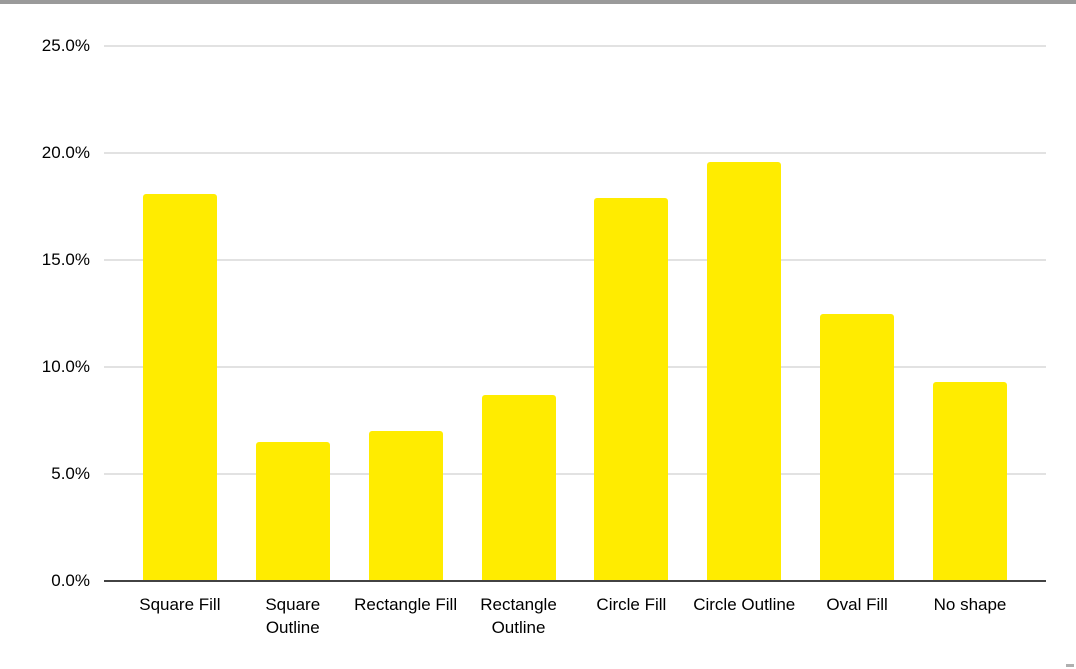 The image size is (1076, 669). Describe the element at coordinates (744, 371) in the screenshot. I see `bar-circle-outline` at that location.